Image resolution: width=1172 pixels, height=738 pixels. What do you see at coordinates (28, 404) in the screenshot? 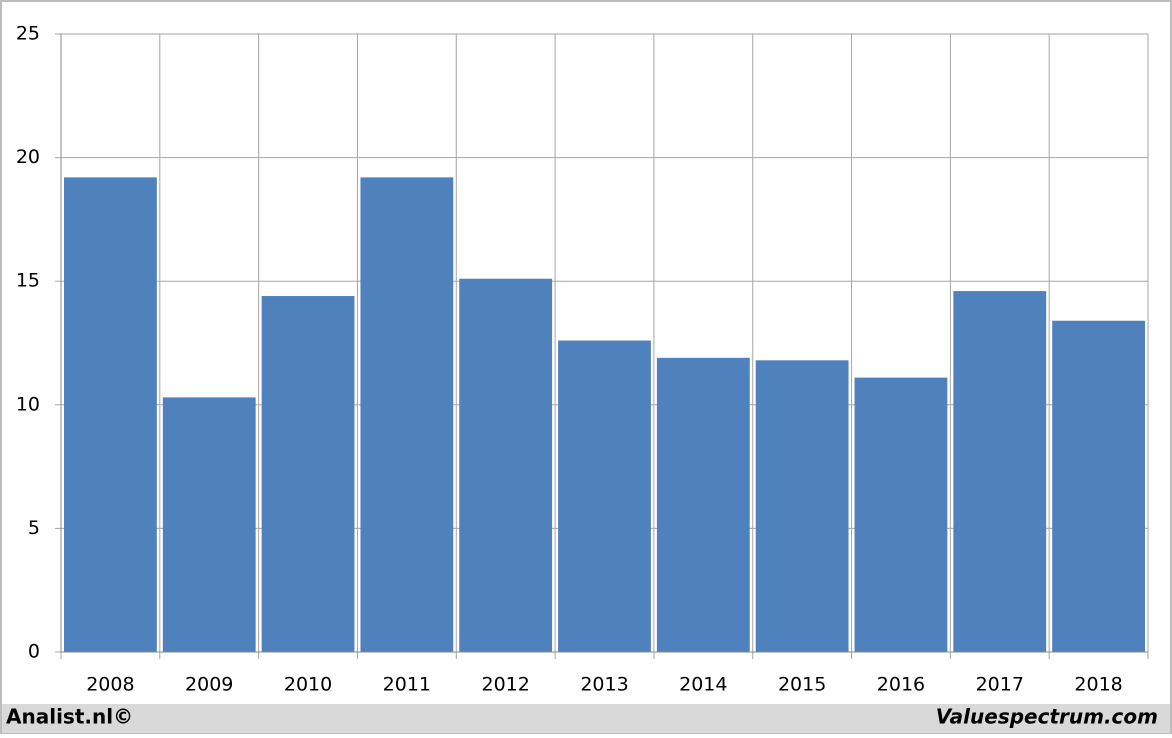
I see `y-tick-label: 10` at bounding box center [28, 404].